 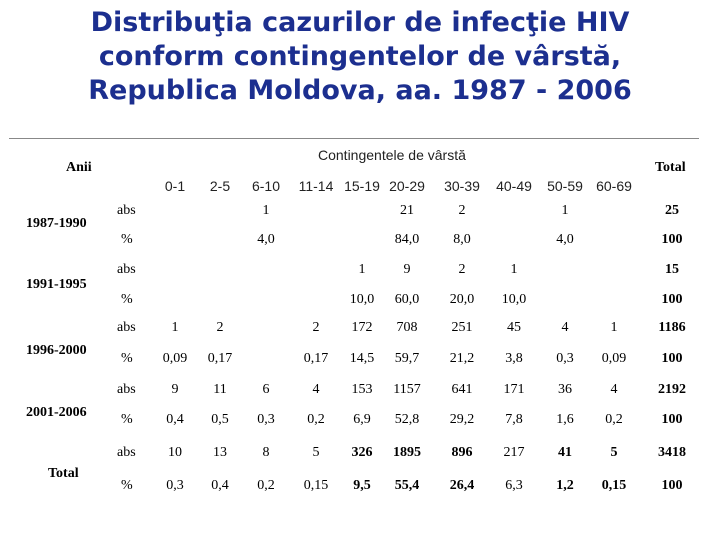 I want to click on data-cell: 6,9, so click(x=362, y=419).